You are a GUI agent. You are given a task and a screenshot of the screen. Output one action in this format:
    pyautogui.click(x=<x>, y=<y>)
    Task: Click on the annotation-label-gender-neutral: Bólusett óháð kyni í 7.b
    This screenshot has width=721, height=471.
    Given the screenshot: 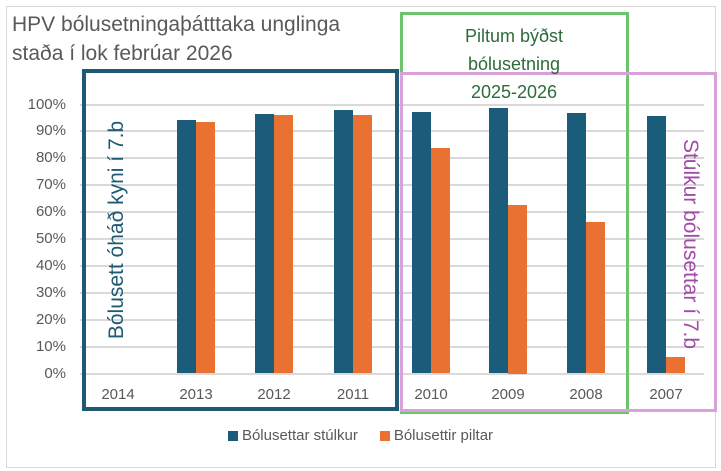 What is the action you would take?
    pyautogui.click(x=116, y=230)
    